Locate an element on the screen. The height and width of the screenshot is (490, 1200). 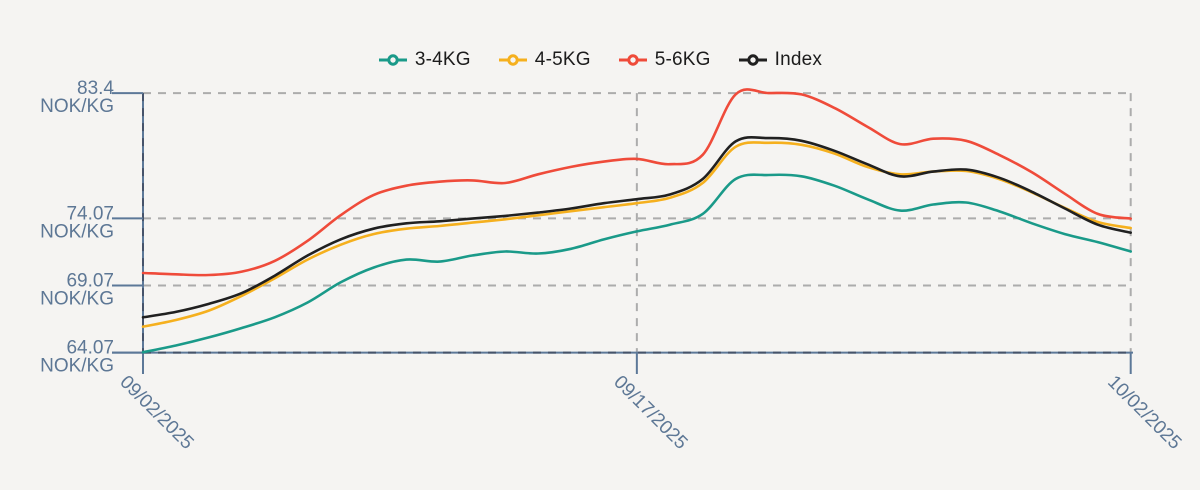
x-tick-label: 10/02/2025 is located at coordinates (1144, 413).